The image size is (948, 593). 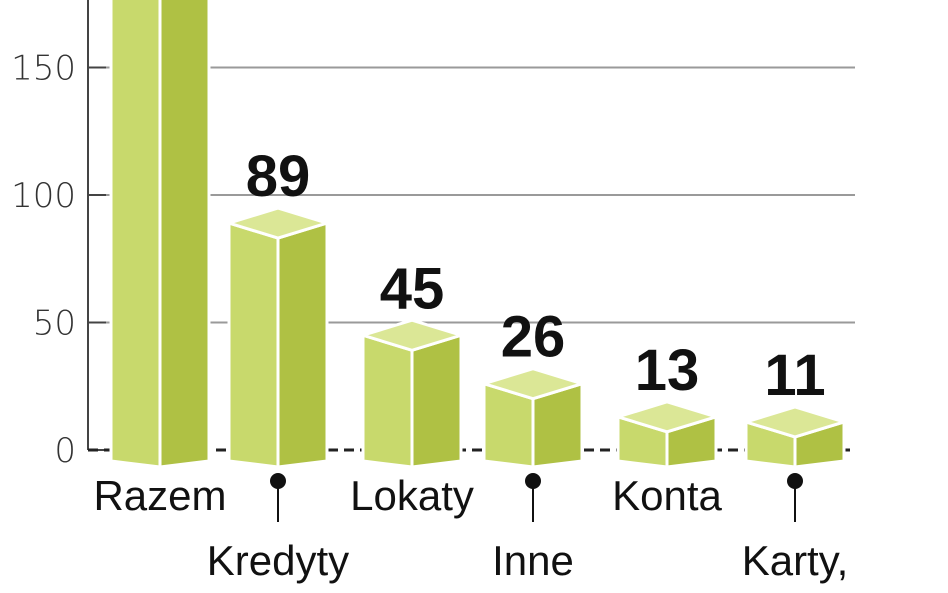 I want to click on bar-front-lokaty, so click(x=387, y=401).